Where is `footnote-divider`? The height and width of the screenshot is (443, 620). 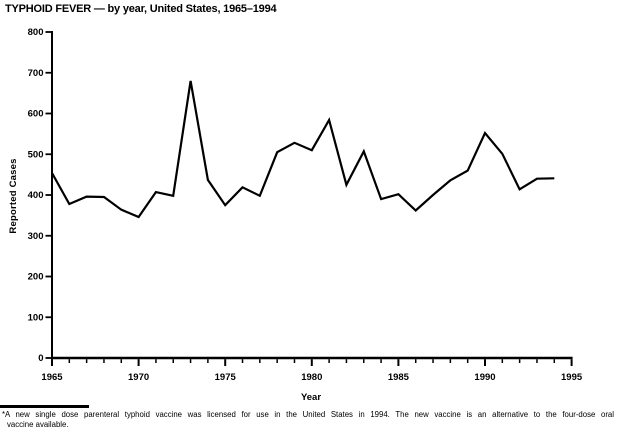 footnote-divider is located at coordinates (44, 406).